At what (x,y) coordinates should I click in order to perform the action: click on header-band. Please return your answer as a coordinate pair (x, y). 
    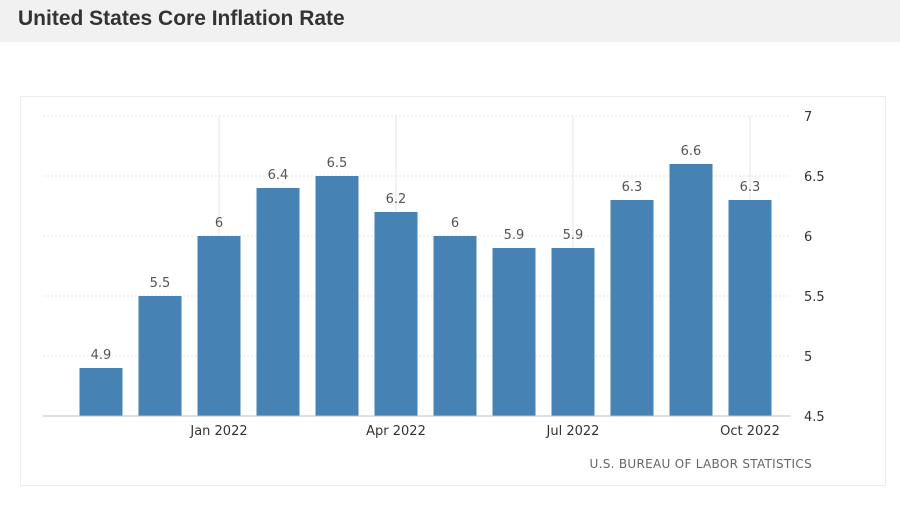
    Looking at the image, I should click on (450, 21).